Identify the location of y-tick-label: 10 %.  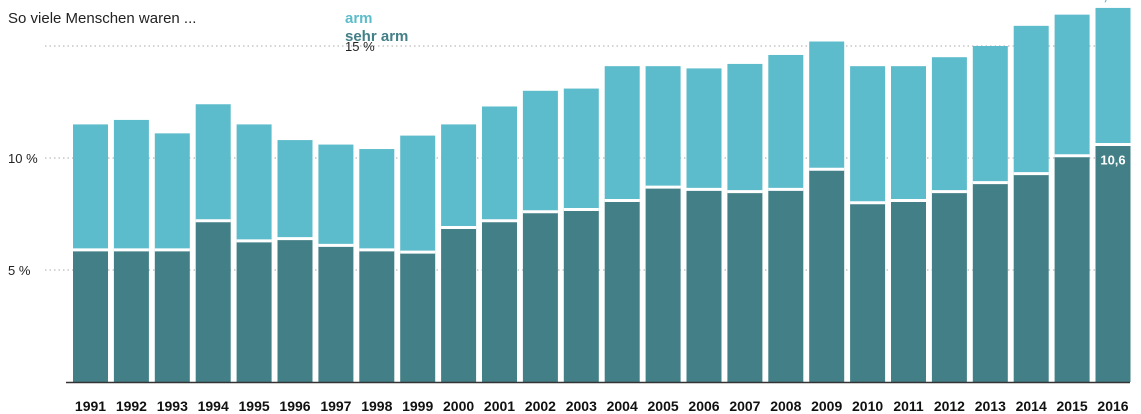
(23, 158).